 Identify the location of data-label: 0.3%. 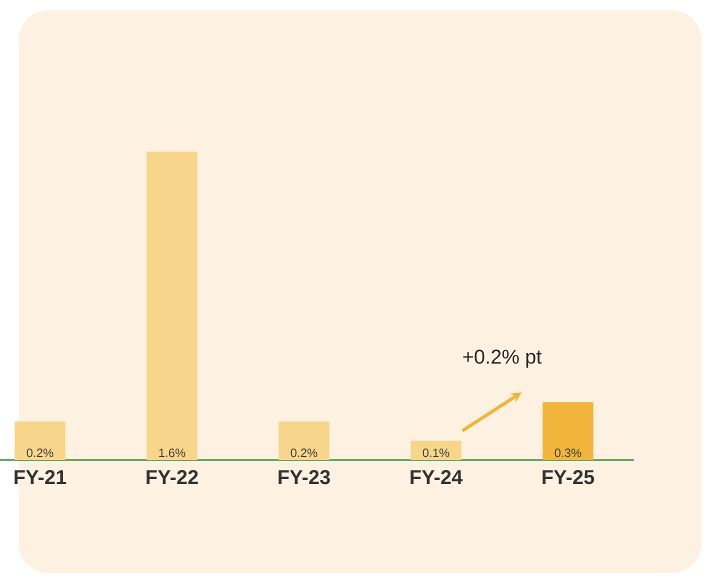
(568, 453).